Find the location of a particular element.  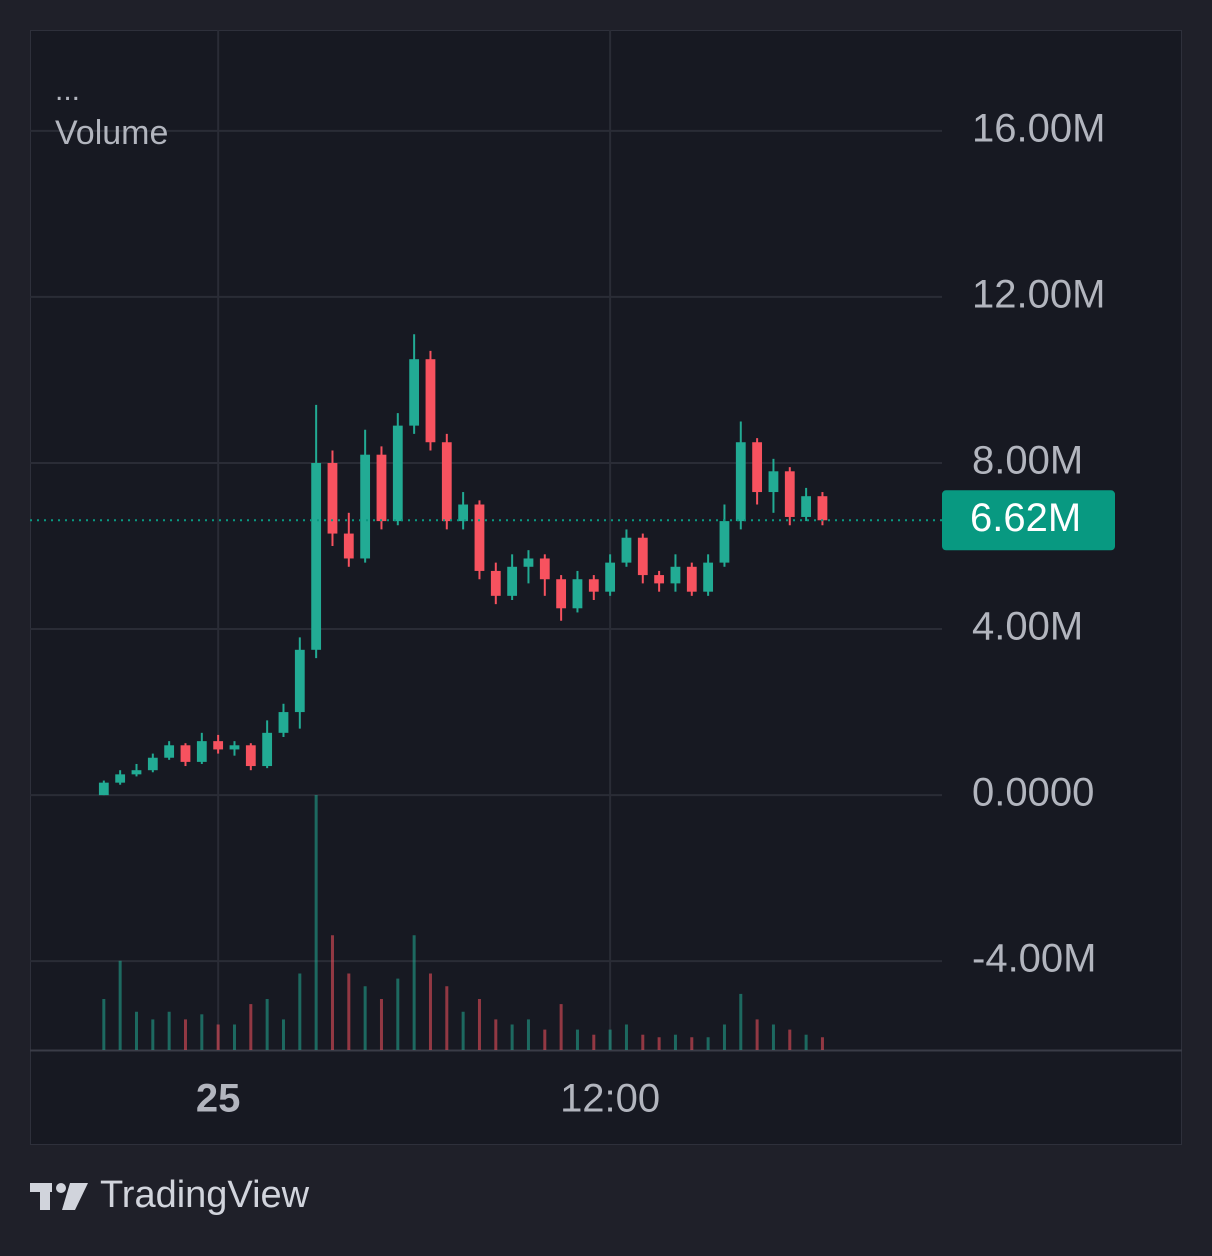

brand-name: TradingView is located at coordinates (205, 1195).